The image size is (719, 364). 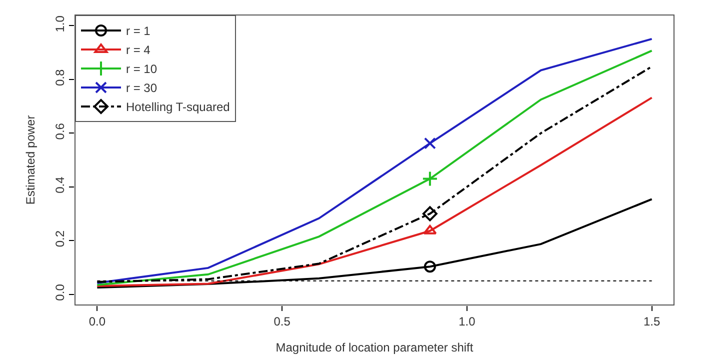 What do you see at coordinates (97, 321) in the screenshot?
I see `x-tick-label: 0.0` at bounding box center [97, 321].